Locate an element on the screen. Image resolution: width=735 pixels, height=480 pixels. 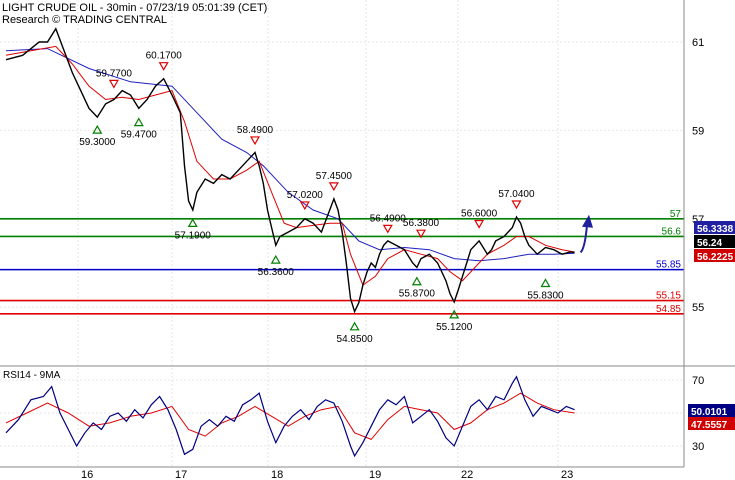
swing-low-label: 56.3600 is located at coordinates (276, 272).